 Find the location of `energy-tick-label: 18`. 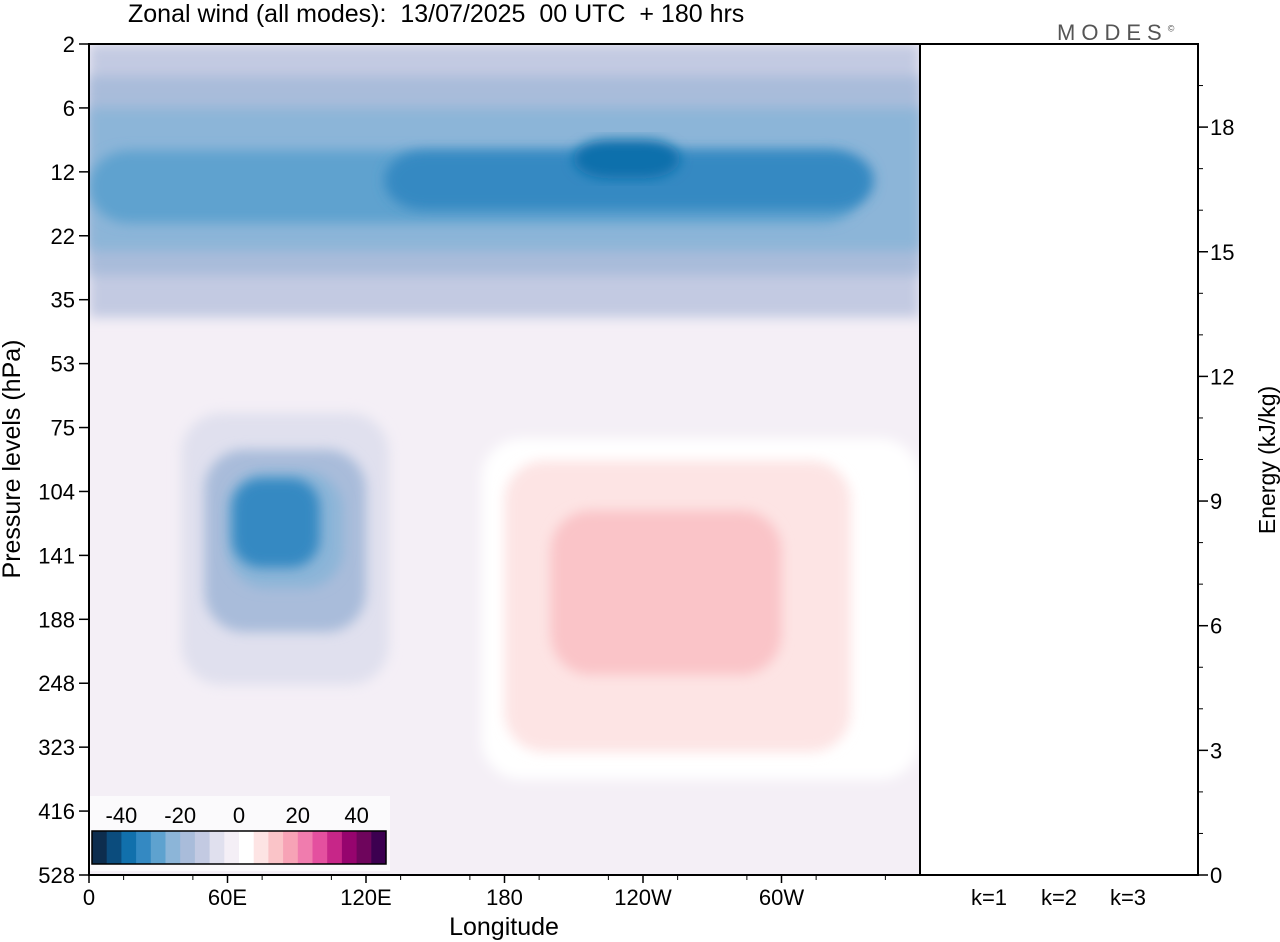

energy-tick-label: 18 is located at coordinates (1222, 127).